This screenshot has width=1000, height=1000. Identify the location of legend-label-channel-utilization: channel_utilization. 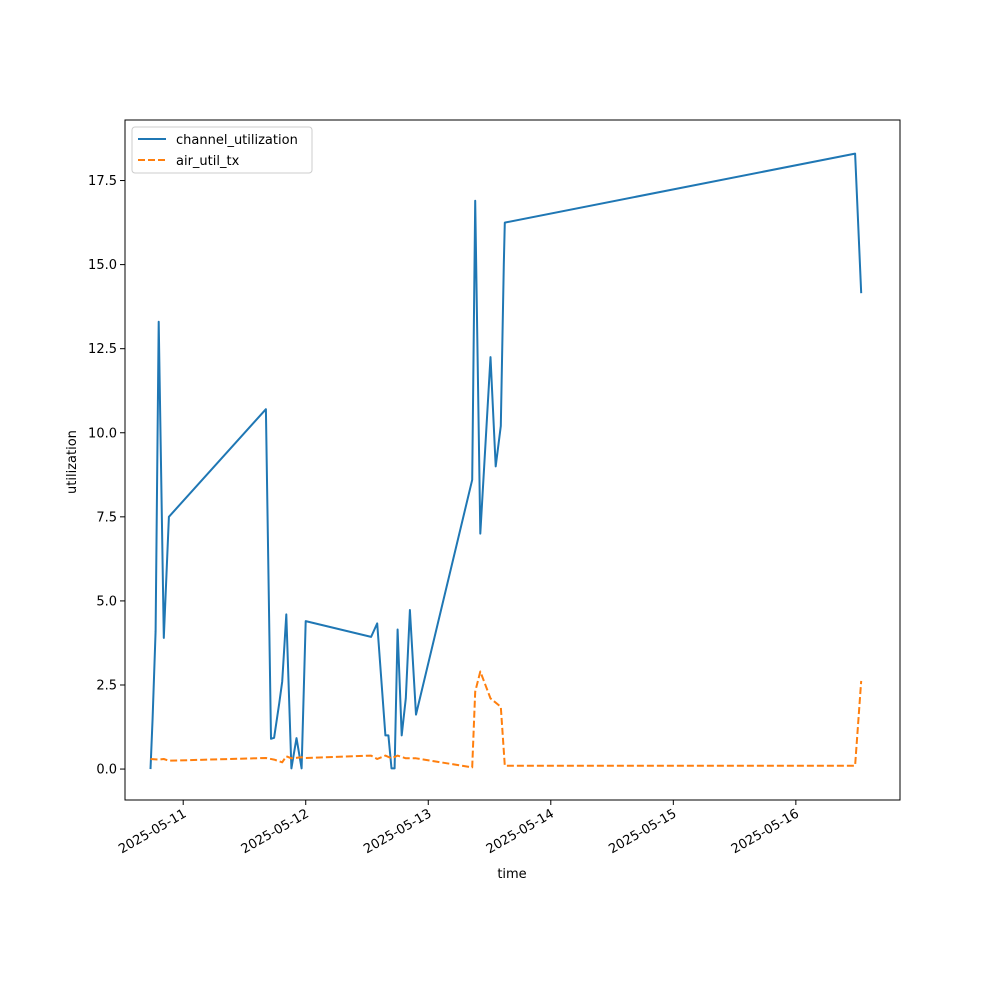
(237, 140).